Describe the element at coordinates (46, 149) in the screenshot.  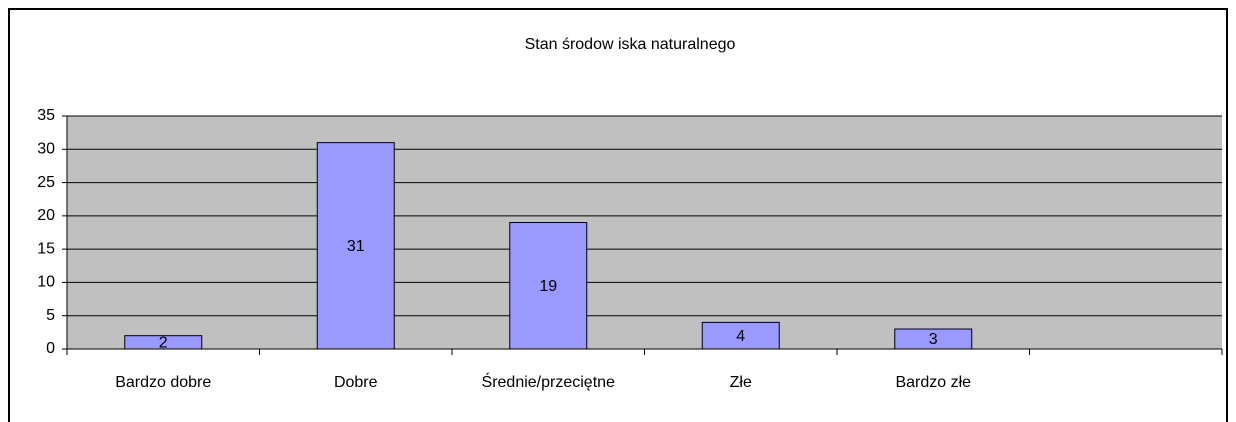
I see `y-tick-label: 30` at that location.